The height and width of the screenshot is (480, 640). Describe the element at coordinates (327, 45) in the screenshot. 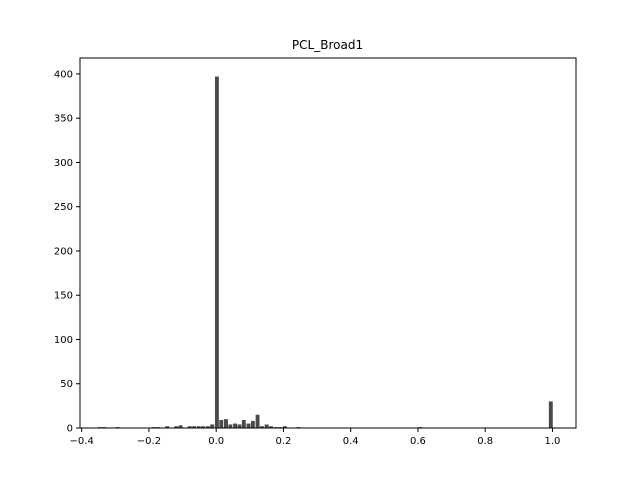

I see `chart-title: PCL_Broad1` at that location.